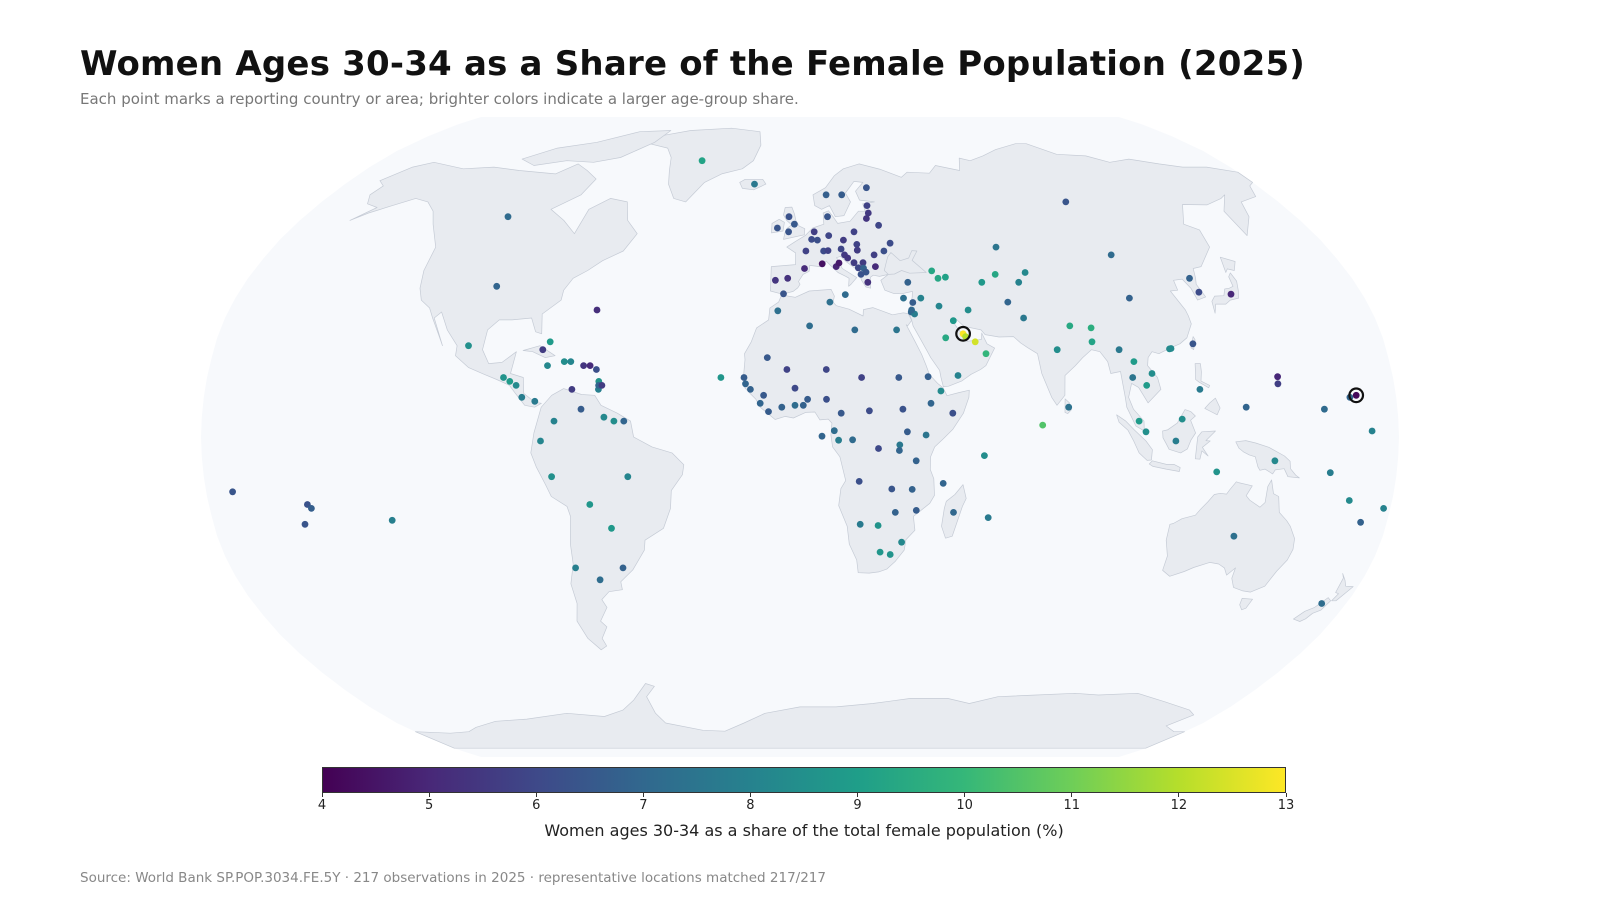  Describe the element at coordinates (814, 232) in the screenshot. I see `data-point: 5.7%` at that location.